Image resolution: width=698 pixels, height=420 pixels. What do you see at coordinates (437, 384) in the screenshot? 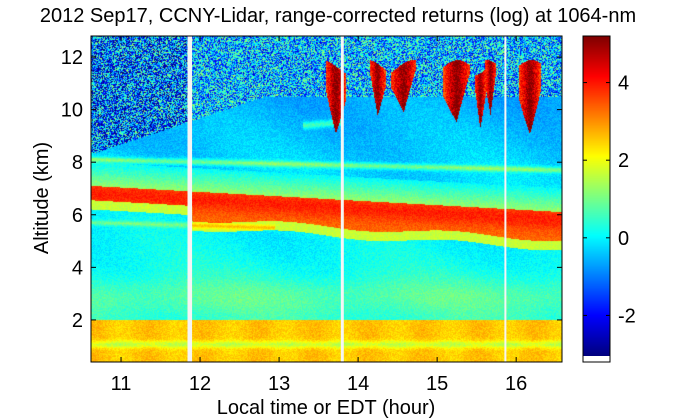
I see `x-tick-label: 15` at bounding box center [437, 384].